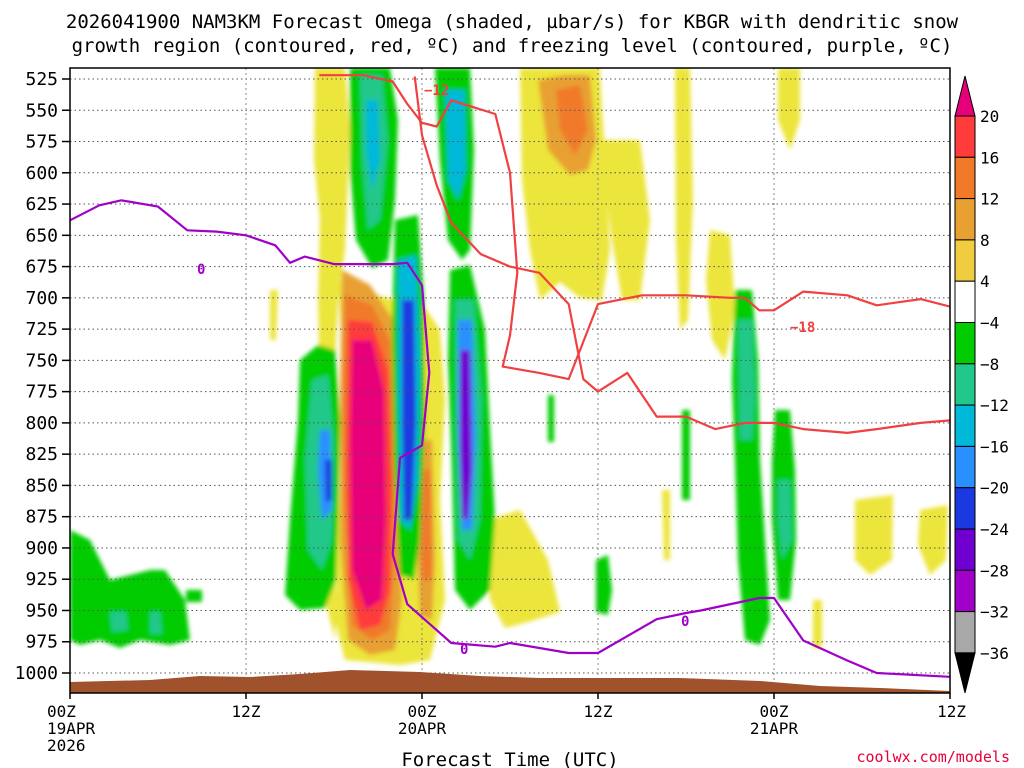 The width and height of the screenshot is (1024, 768). I want to click on colorbar-label-6: −8, so click(989, 364).